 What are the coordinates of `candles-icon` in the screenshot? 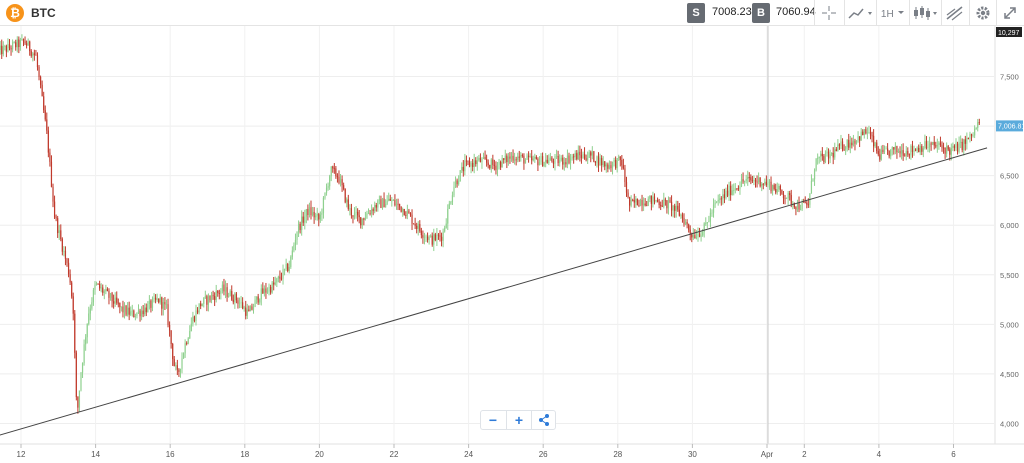 It's located at (925, 13).